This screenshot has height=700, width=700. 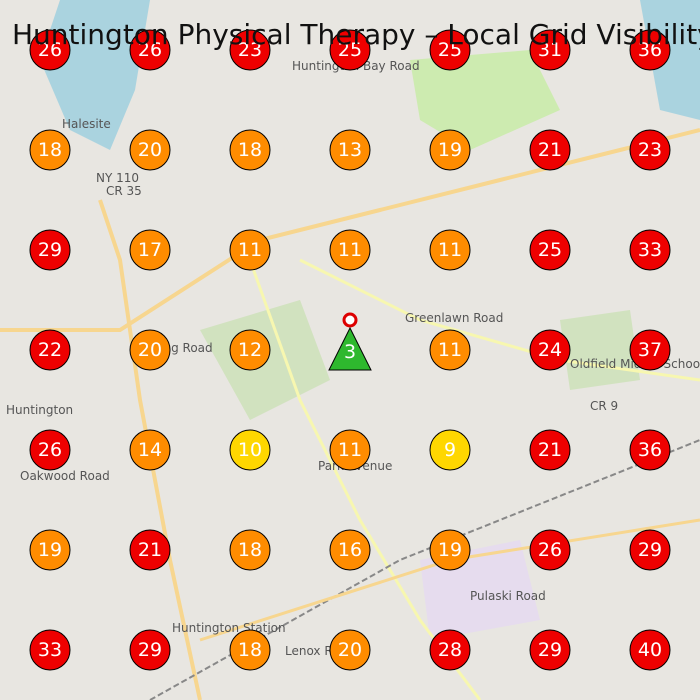 I want to click on rank-label: 9, so click(x=450, y=450).